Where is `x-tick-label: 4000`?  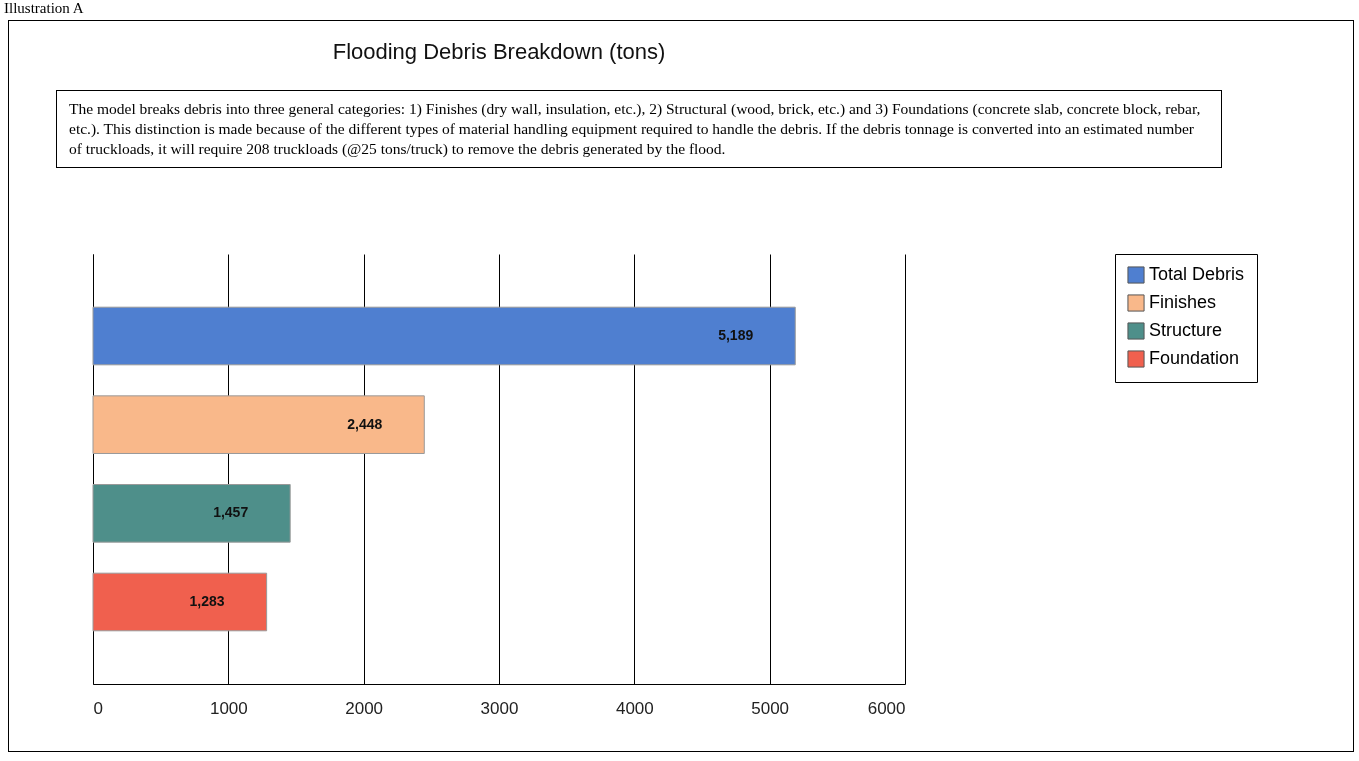 x-tick-label: 4000 is located at coordinates (634, 708).